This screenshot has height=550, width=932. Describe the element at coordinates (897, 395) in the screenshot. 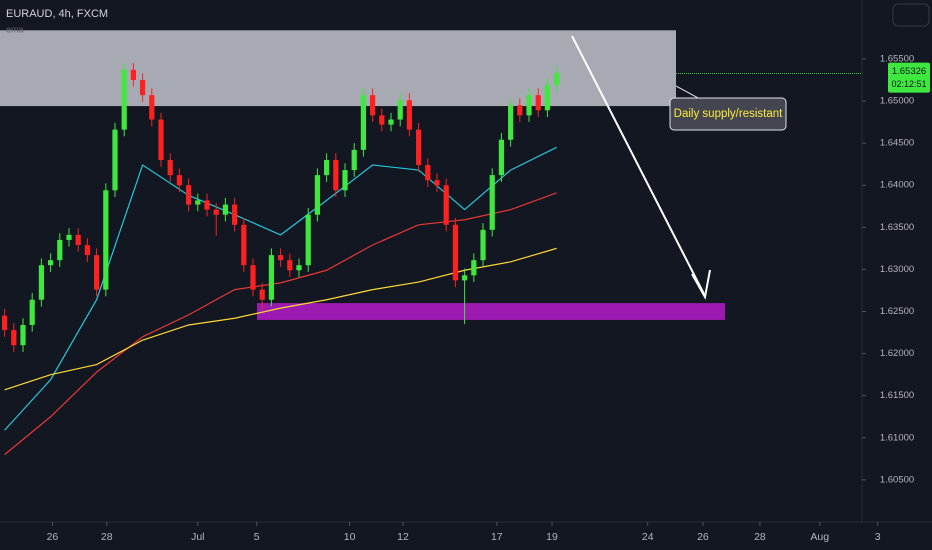

I see `y-tick-label: 1.61500` at that location.